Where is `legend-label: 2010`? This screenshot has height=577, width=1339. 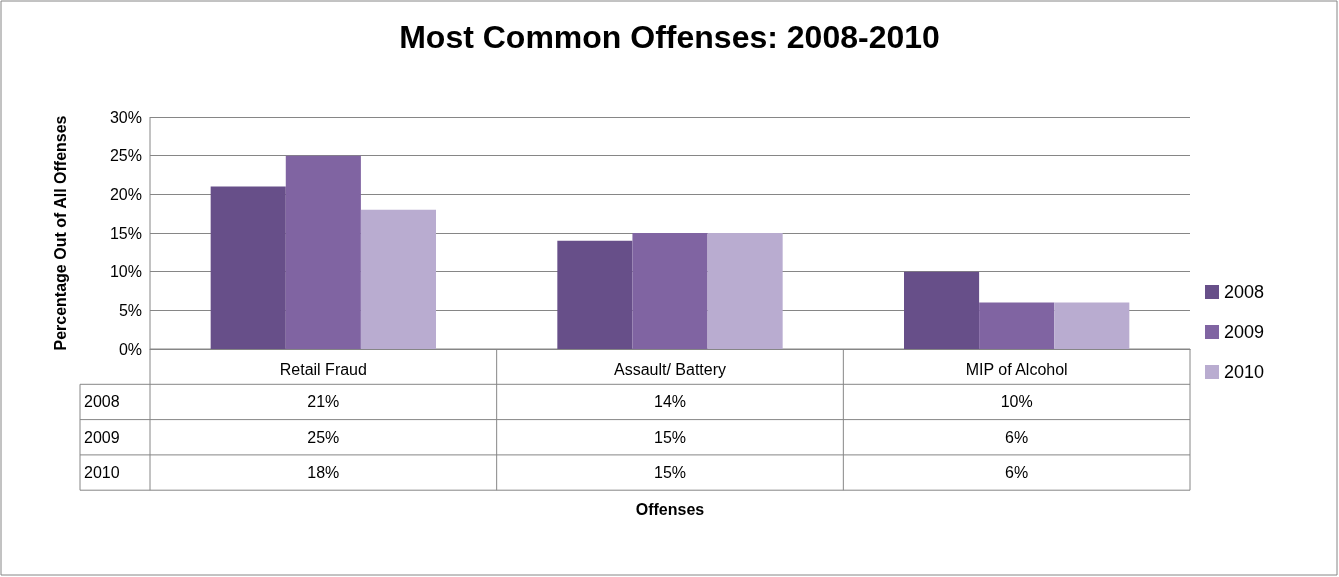 legend-label: 2010 is located at coordinates (1244, 372).